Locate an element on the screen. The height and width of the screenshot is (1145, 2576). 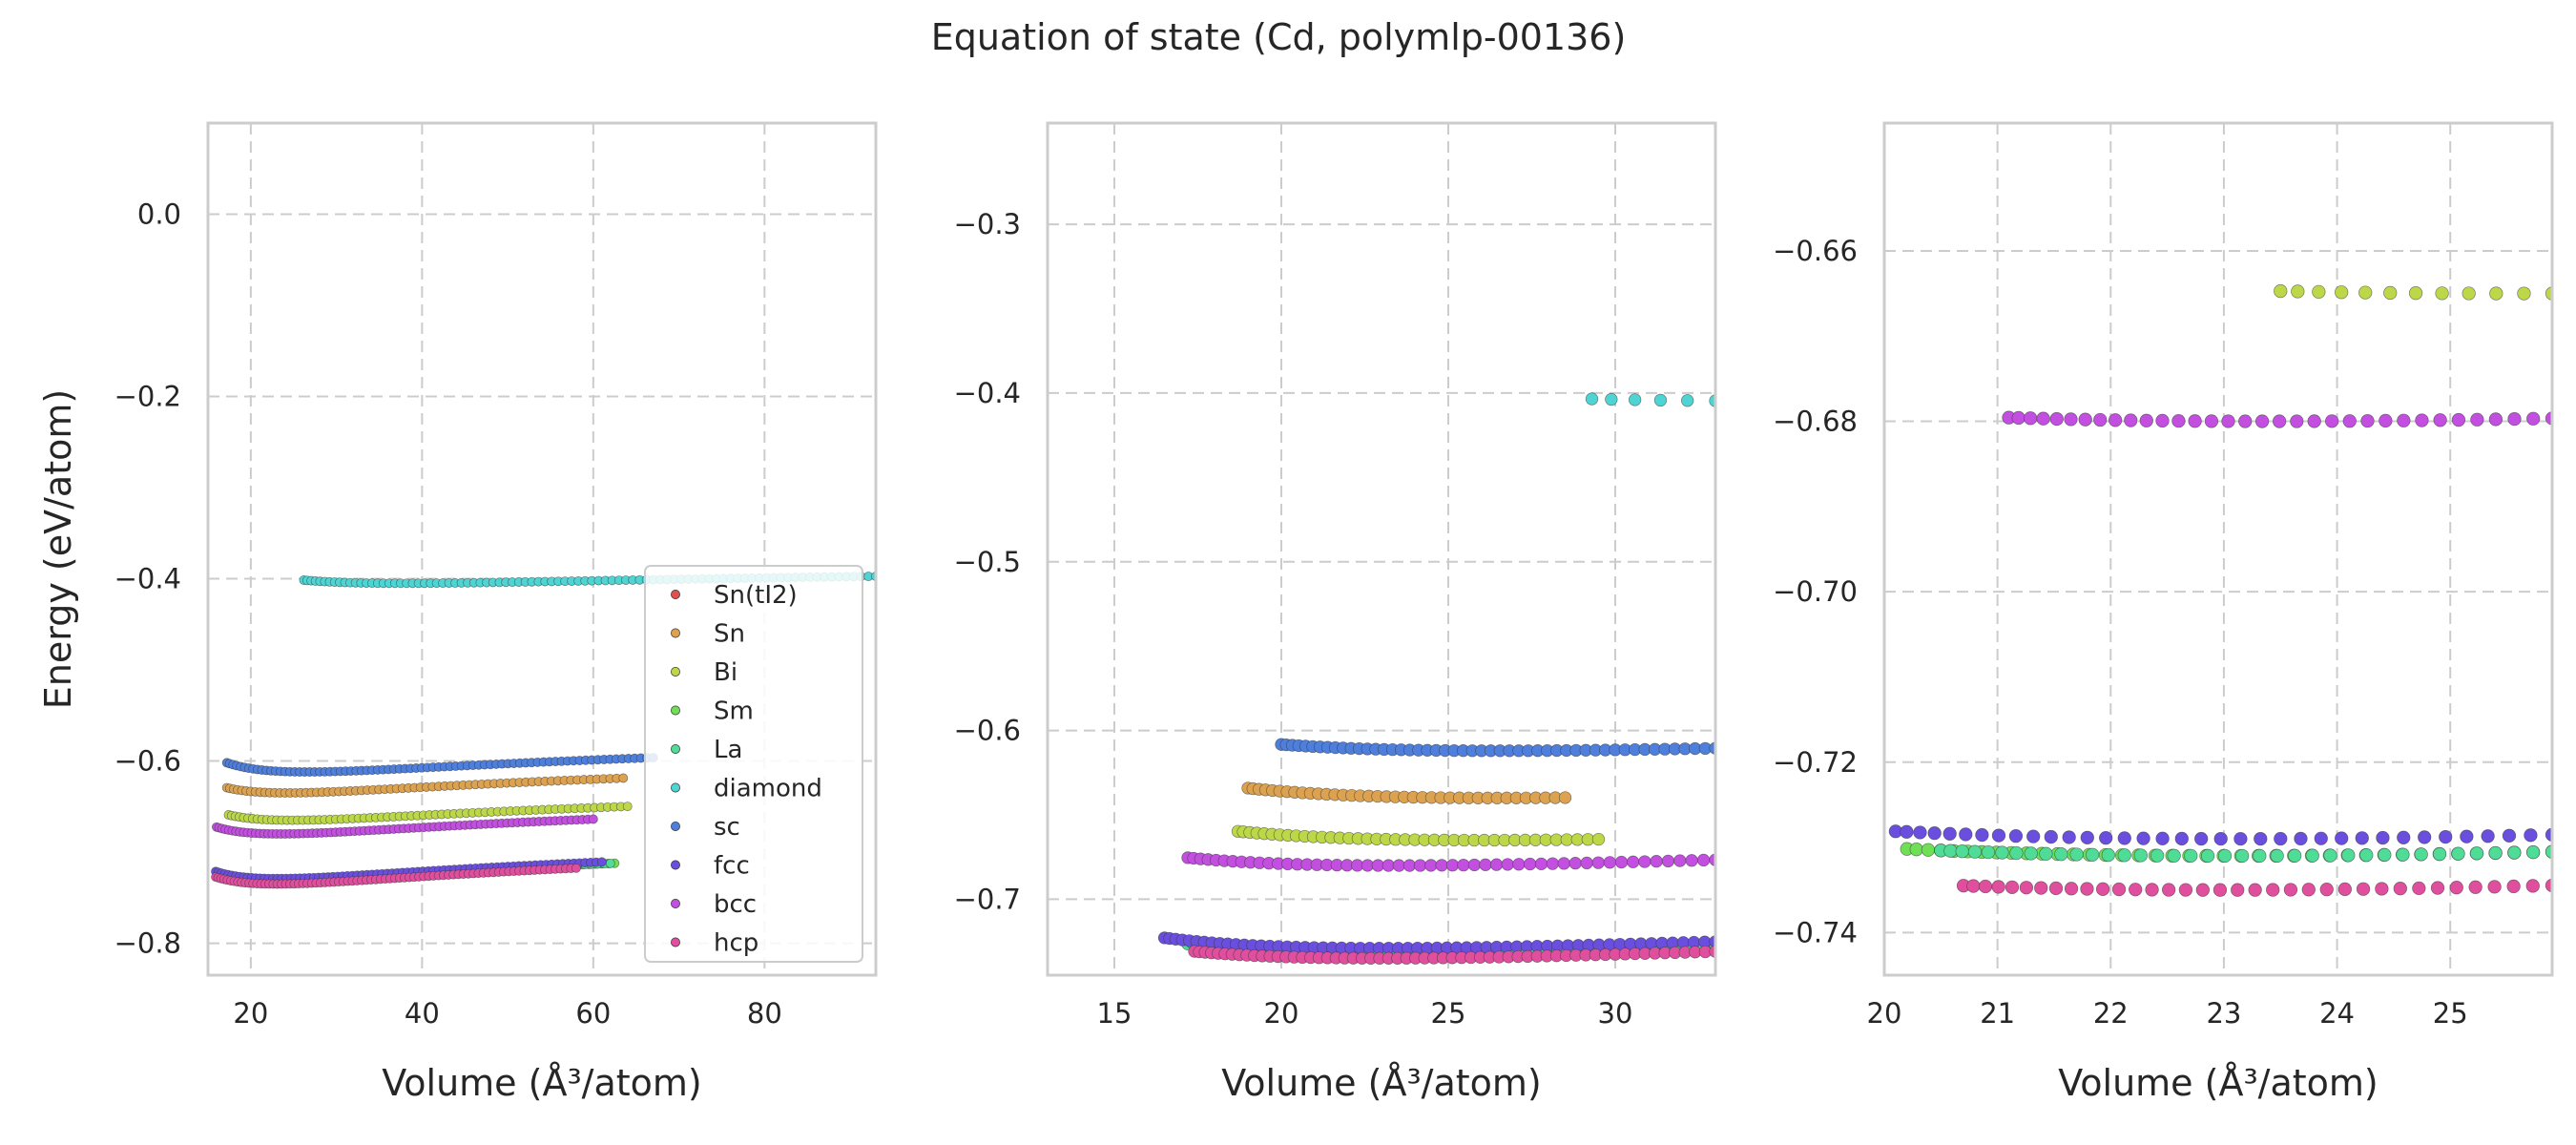
legend-item: Bi is located at coordinates (704, 672).